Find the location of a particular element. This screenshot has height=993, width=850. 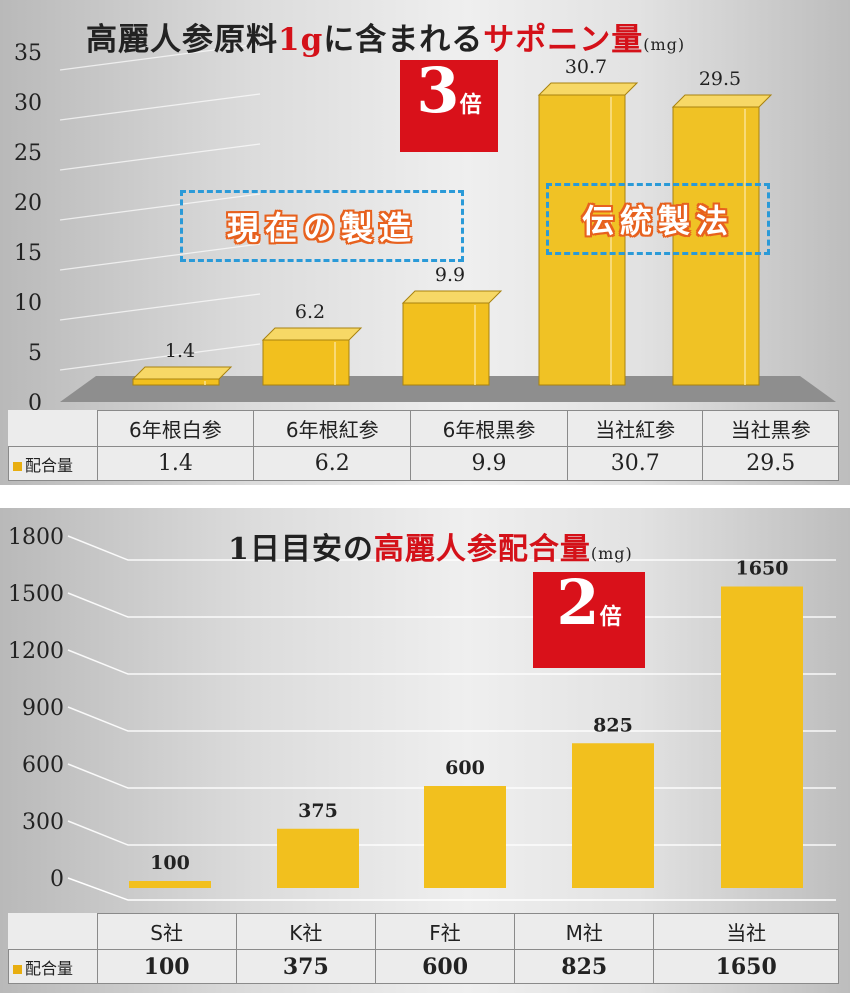

y-tick-label: 5 is located at coordinates (35, 353).